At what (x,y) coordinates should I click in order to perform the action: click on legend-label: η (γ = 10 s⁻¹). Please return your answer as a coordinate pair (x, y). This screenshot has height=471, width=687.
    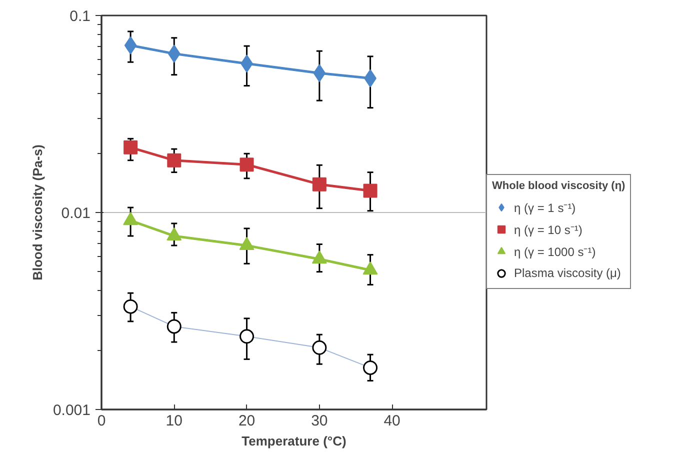
    Looking at the image, I should click on (548, 230).